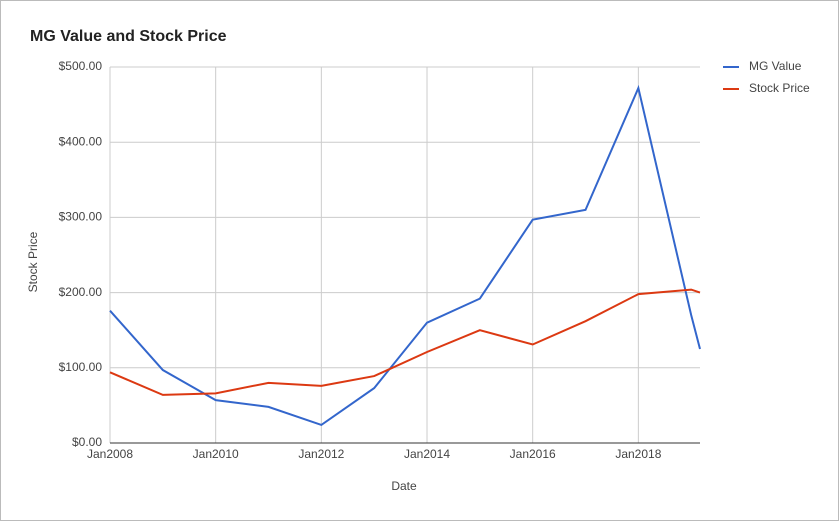  What do you see at coordinates (81, 217) in the screenshot?
I see `y-tick-label: $300.00` at bounding box center [81, 217].